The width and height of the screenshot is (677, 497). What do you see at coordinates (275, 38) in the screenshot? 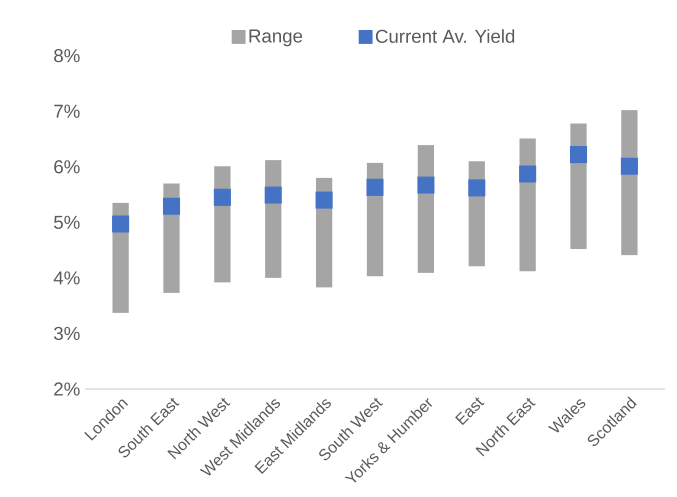
I see `legend-label: Range` at bounding box center [275, 38].